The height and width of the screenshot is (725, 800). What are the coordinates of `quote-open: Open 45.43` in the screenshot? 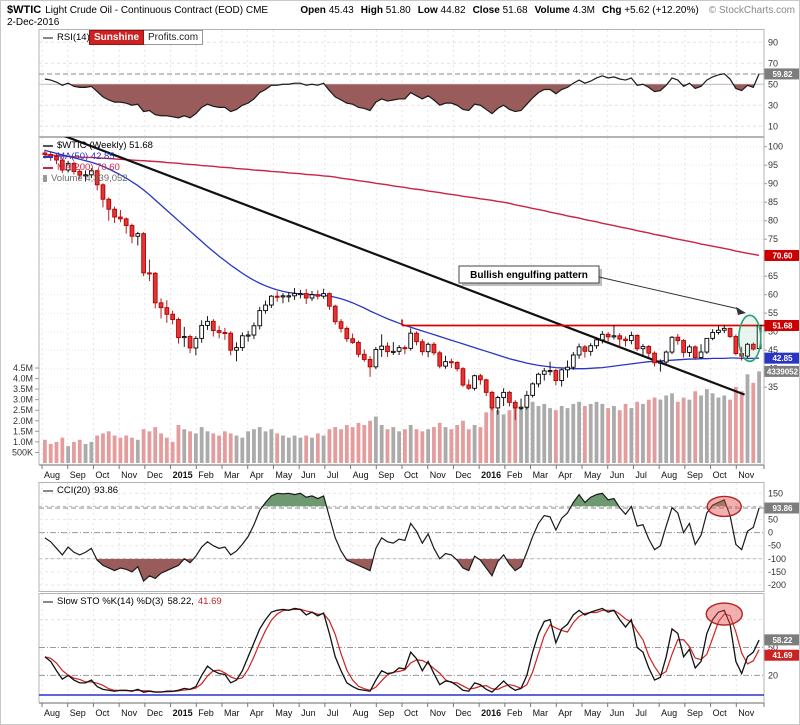 It's located at (327, 10).